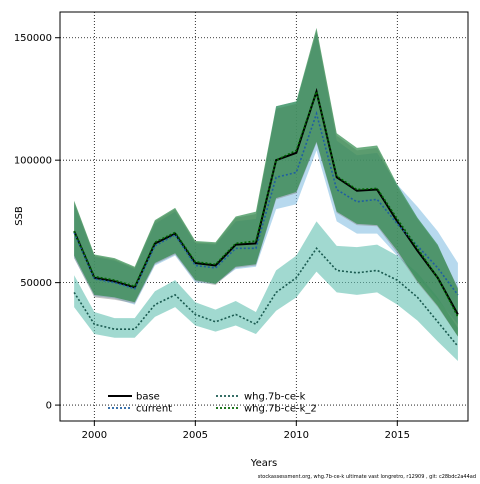  Describe the element at coordinates (49, 406) in the screenshot. I see `y-tick-label: 0` at that location.